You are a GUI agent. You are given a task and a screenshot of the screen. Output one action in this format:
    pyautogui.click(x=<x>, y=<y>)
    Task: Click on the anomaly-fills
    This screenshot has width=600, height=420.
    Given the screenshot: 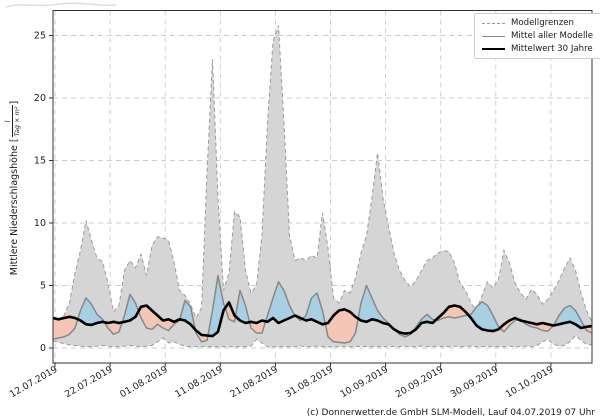 What is the action you would take?
    pyautogui.click(x=322, y=309)
    